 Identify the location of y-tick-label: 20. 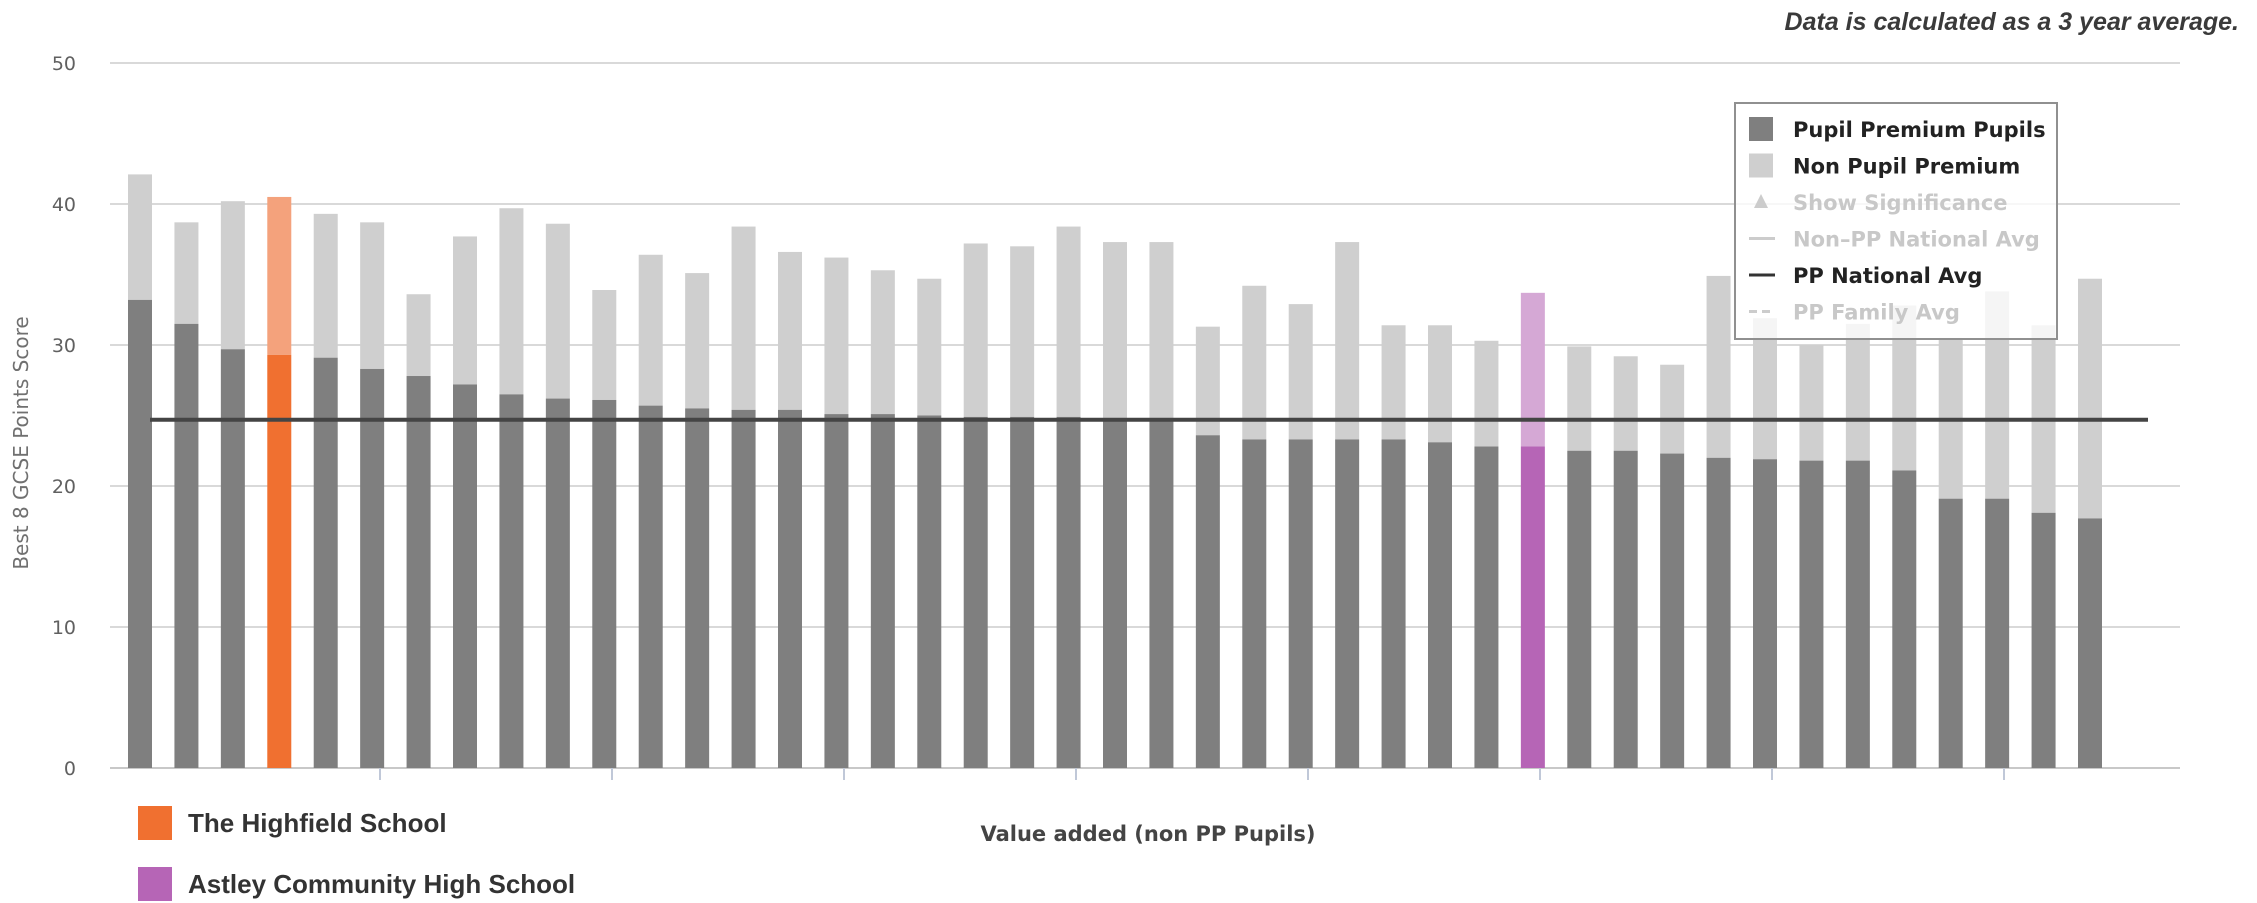
(64, 487).